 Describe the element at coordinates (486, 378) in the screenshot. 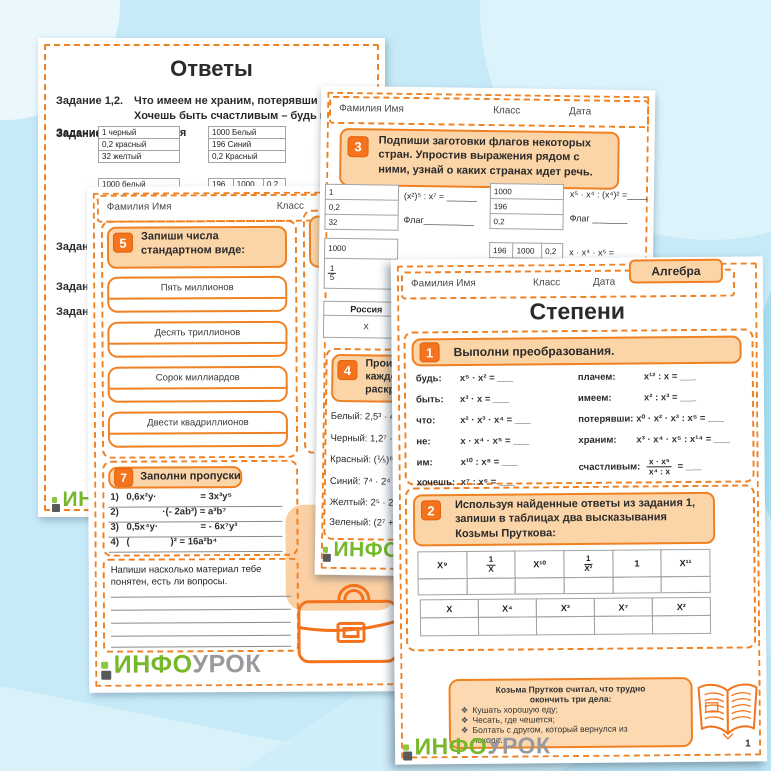

I see `expression: x⁵ · x² = ___` at that location.